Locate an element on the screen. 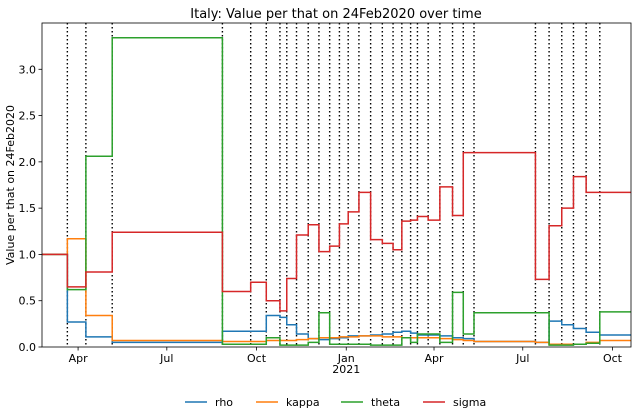  y-axis-label: Value per that on 24Feb2020 is located at coordinates (10, 185).